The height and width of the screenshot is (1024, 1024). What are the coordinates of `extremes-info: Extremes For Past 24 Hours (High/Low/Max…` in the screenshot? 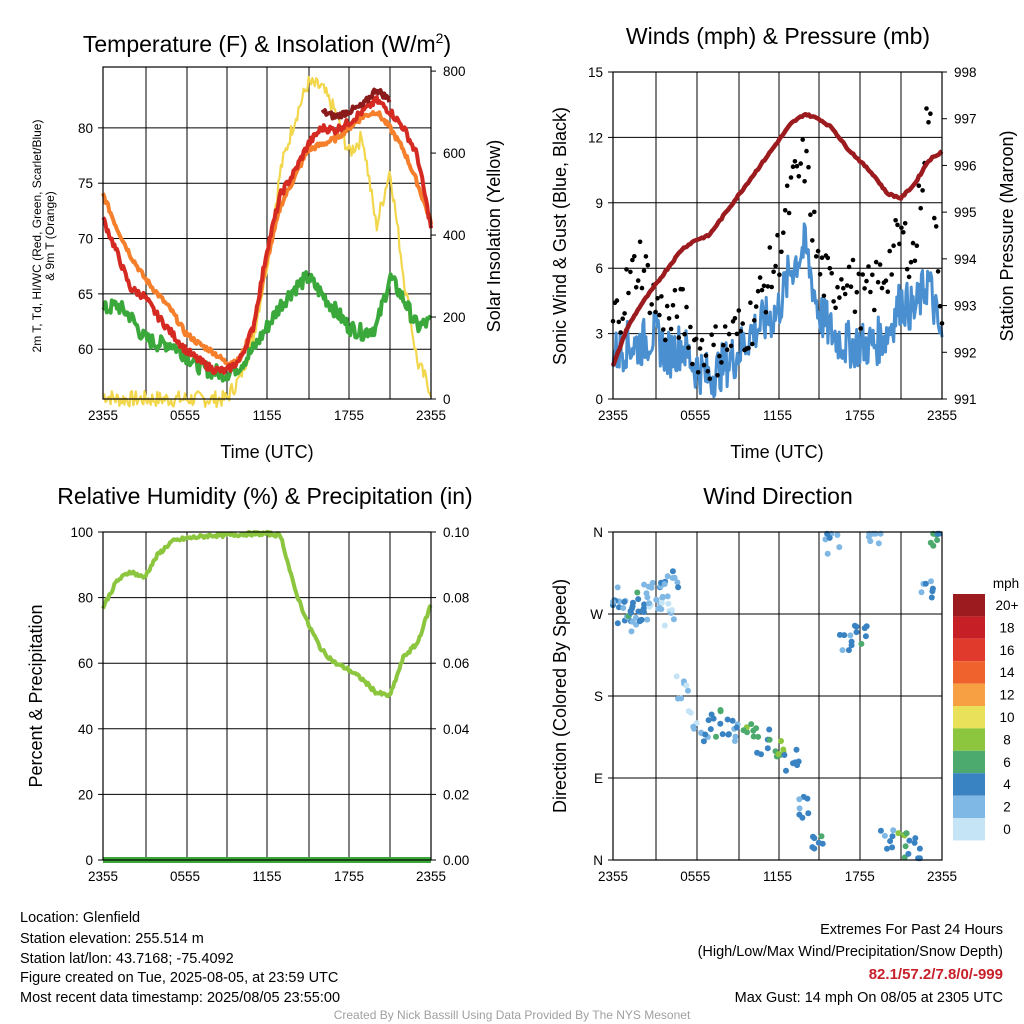 It's located at (850, 964).